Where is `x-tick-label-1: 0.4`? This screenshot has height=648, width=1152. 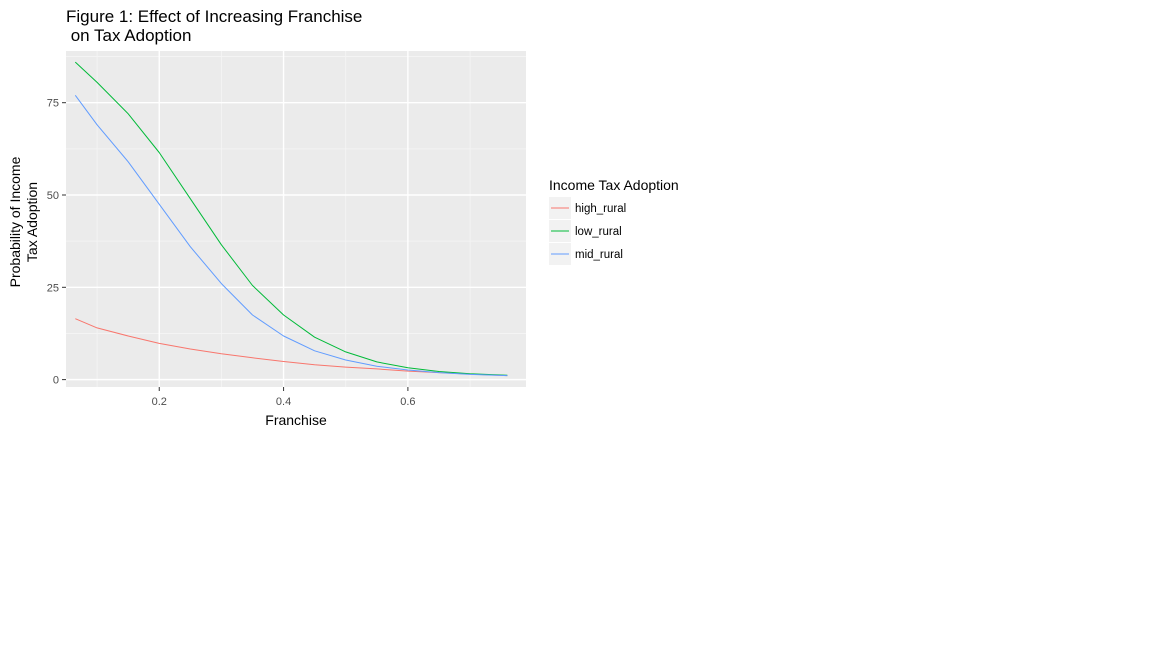
x-tick-label-1: 0.4 is located at coordinates (283, 402).